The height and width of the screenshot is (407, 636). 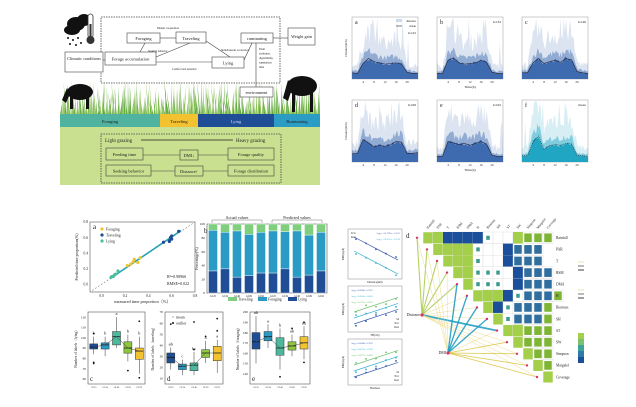 What do you see at coordinates (228, 63) in the screenshot?
I see `lying-label: Lying` at bounding box center [228, 63].